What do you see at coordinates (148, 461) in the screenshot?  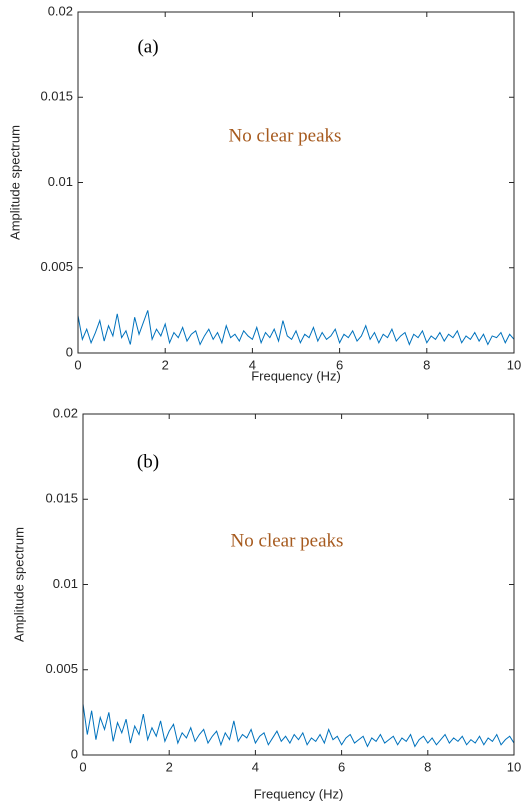 I see `panel-label: (b)` at bounding box center [148, 461].